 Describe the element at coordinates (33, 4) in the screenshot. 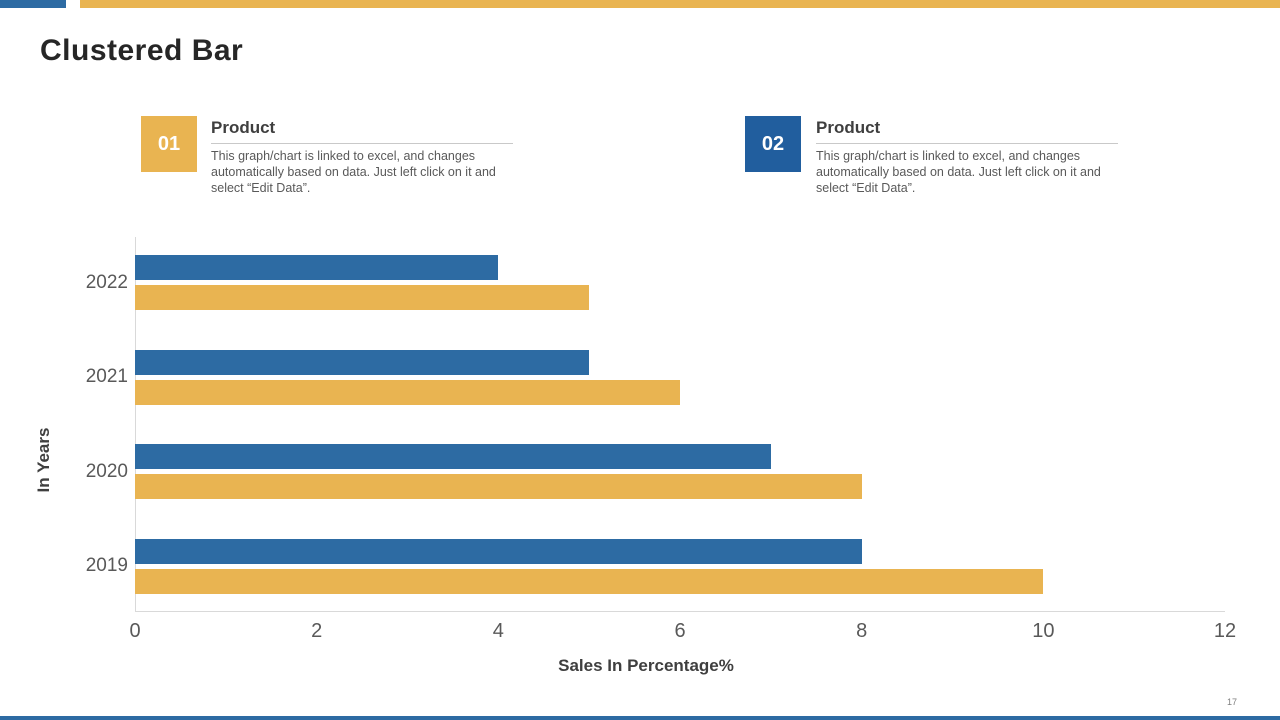

I see `top-accent-blue-bar` at that location.